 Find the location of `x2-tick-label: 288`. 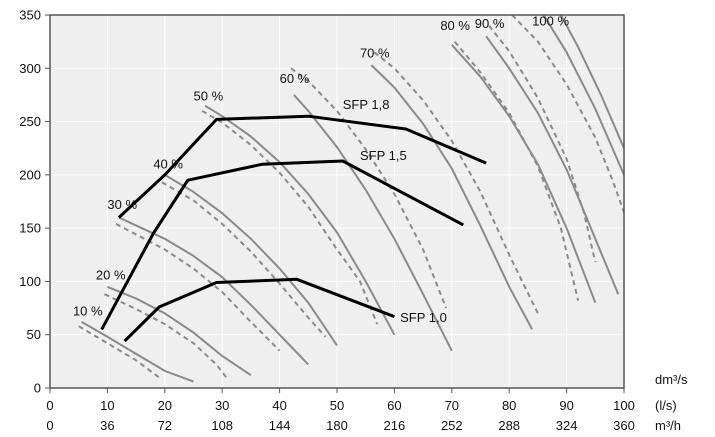

x2-tick-label: 288 is located at coordinates (509, 425).